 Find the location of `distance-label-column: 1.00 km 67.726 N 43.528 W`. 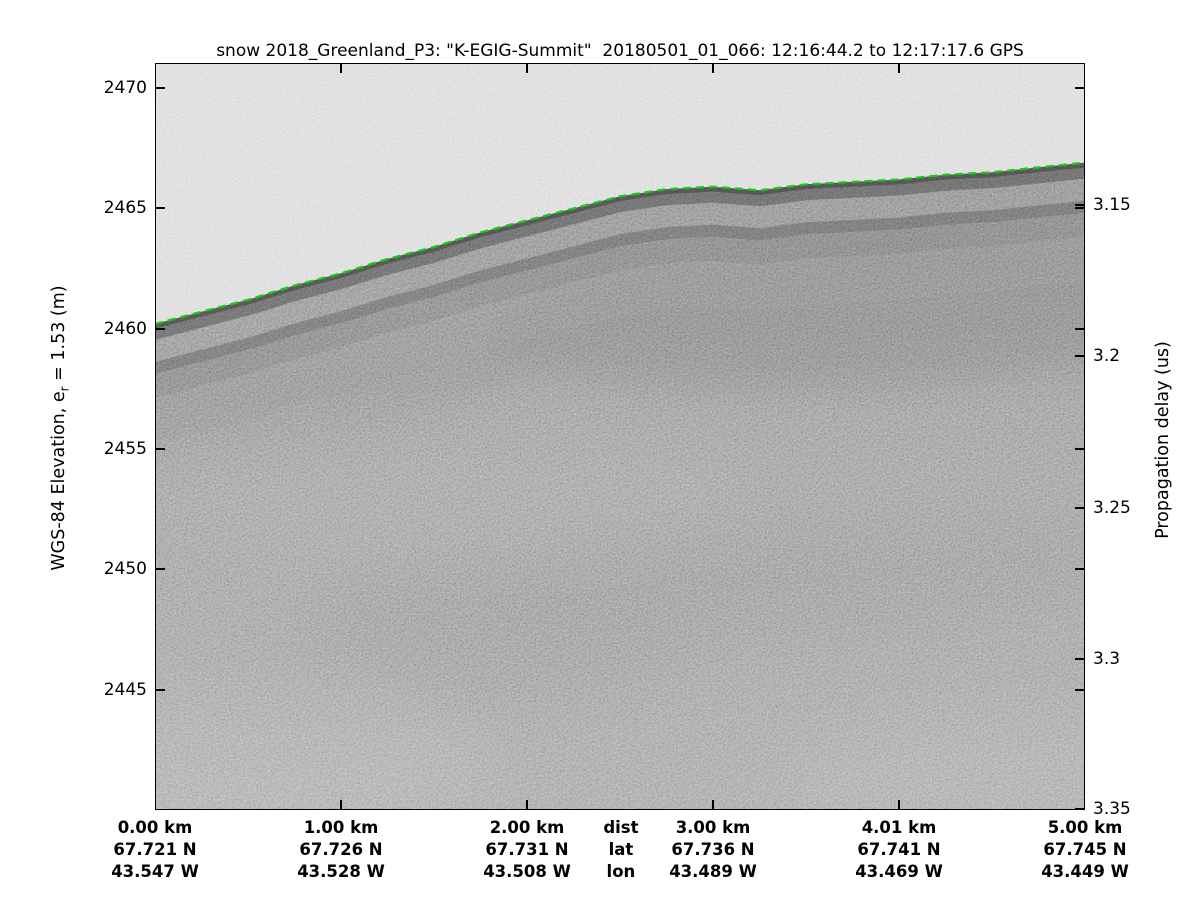

distance-label-column: 1.00 km 67.726 N 43.528 W is located at coordinates (341, 850).